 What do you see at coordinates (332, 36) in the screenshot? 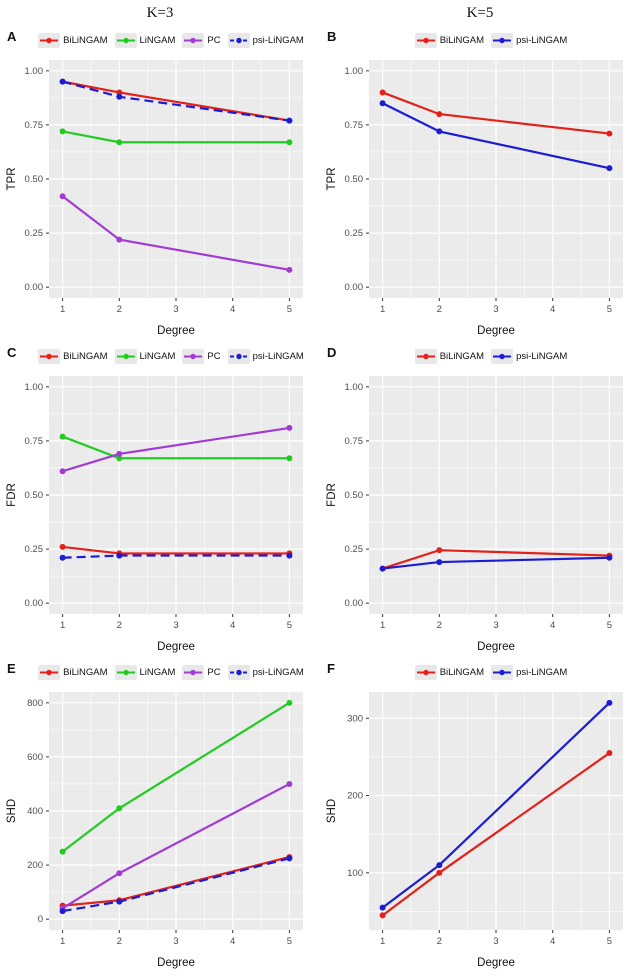
I see `panel-letter: B` at bounding box center [332, 36].